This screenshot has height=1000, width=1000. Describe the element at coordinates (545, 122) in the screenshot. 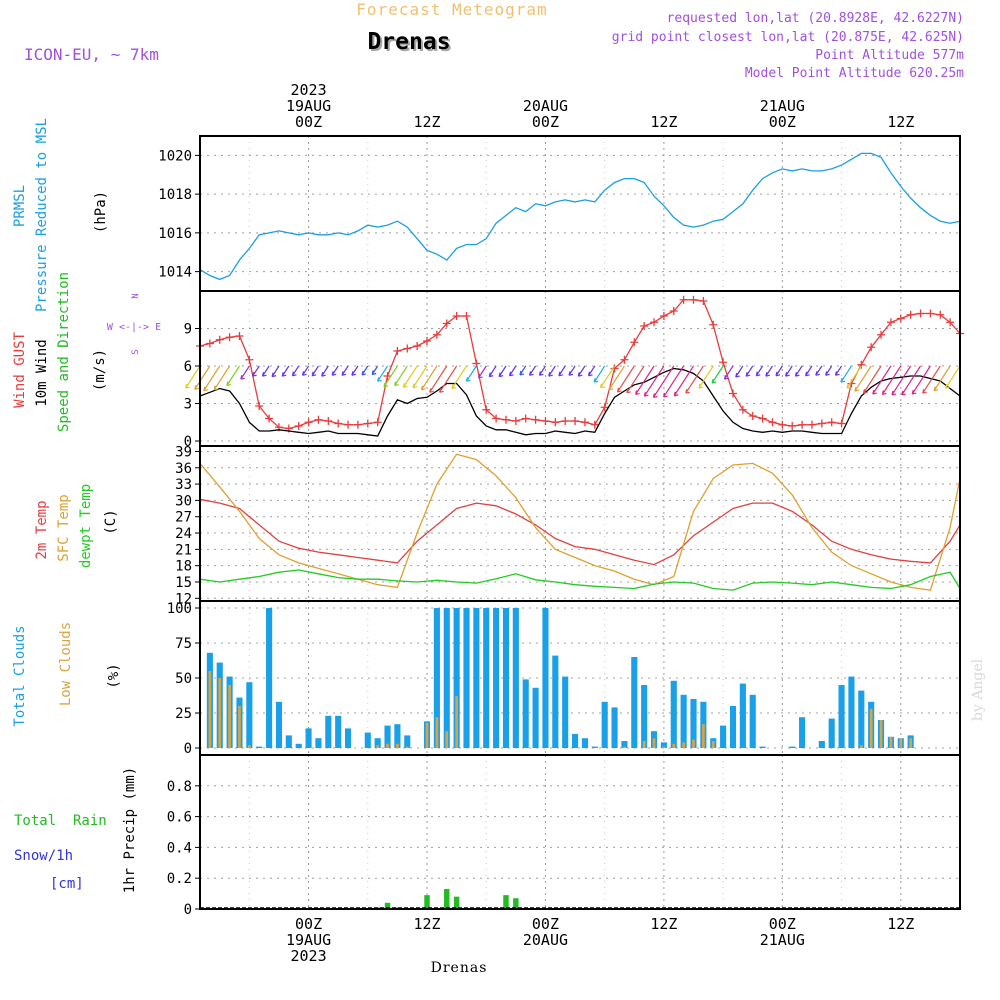

I see `time-tick-label: 00Z` at that location.